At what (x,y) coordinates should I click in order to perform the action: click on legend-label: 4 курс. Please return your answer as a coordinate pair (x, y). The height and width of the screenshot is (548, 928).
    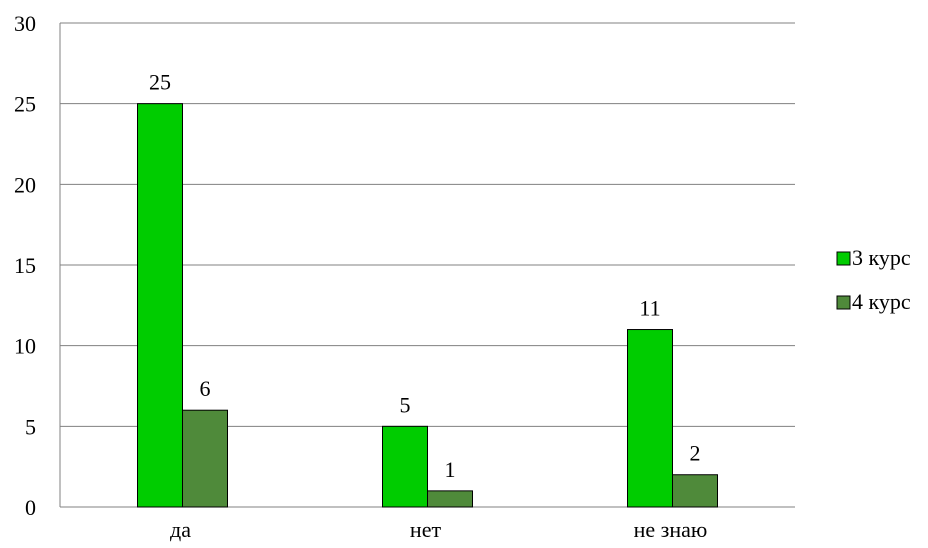
    Looking at the image, I should click on (881, 301).